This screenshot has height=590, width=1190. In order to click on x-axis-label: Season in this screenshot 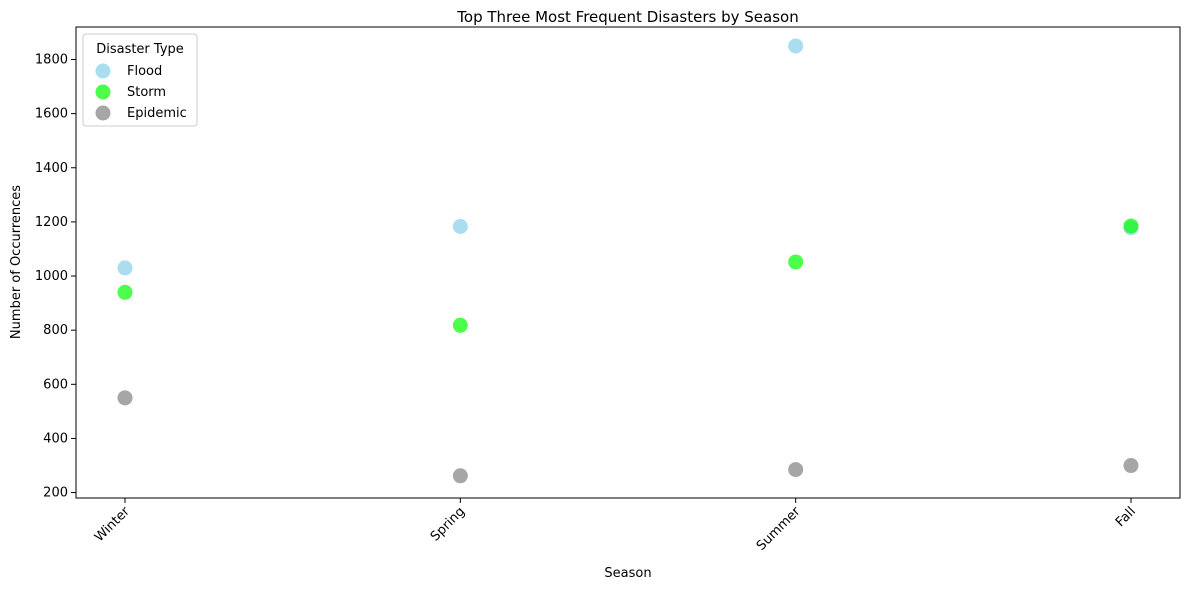, I will do `click(627, 573)`.